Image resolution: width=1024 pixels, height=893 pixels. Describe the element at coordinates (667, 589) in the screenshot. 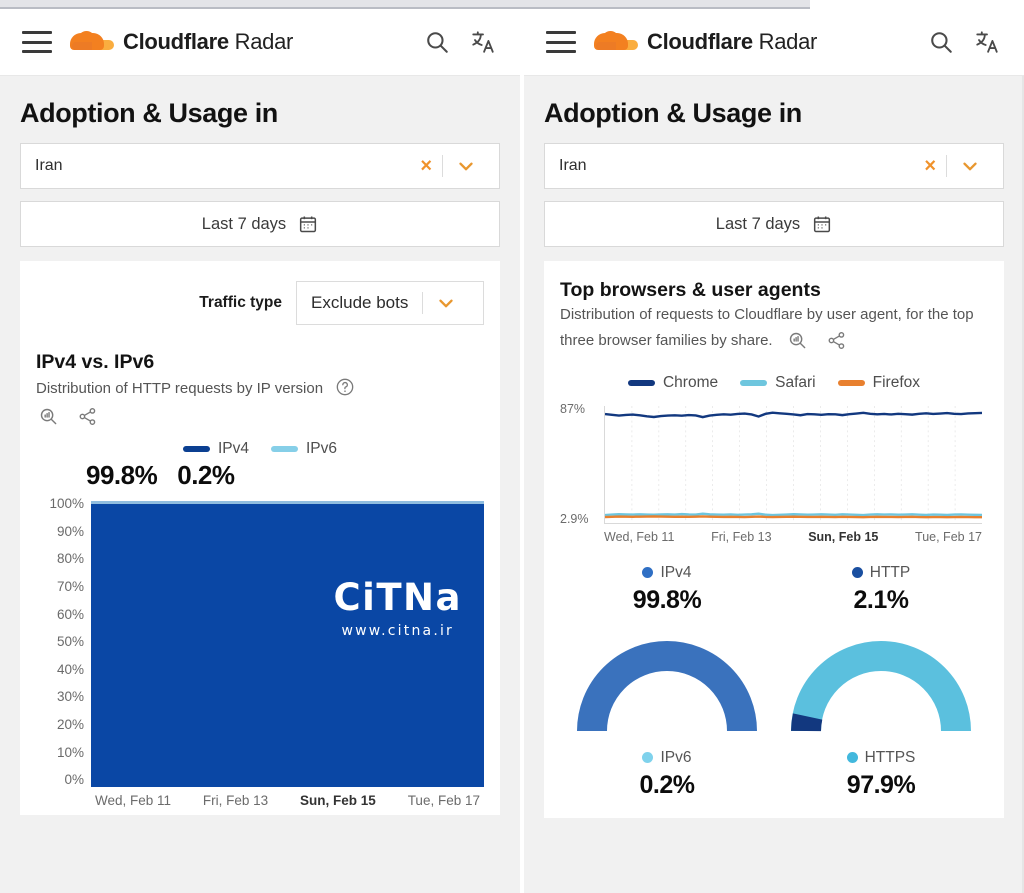

I see `stat-ipv4: IPv4 99.8%` at that location.